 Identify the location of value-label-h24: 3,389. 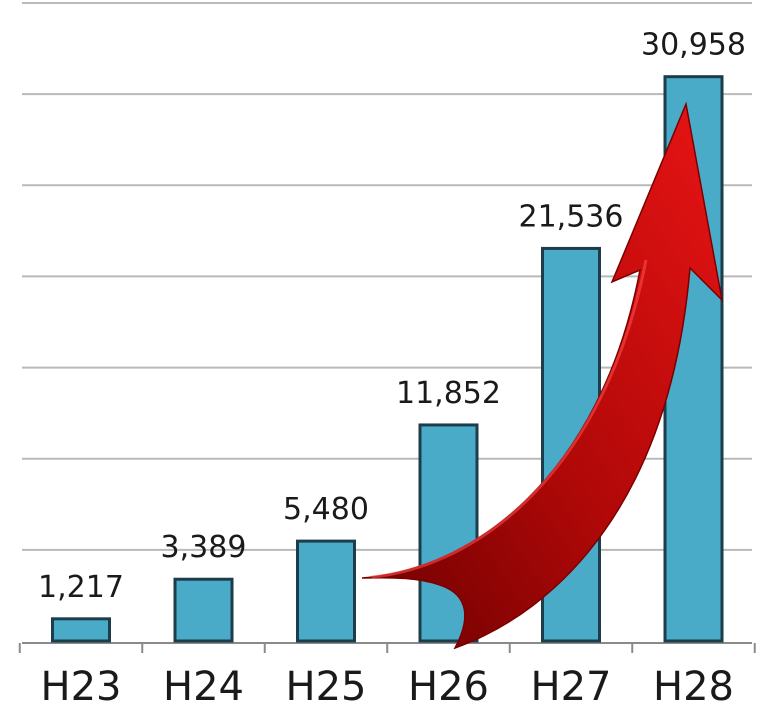
(204, 547).